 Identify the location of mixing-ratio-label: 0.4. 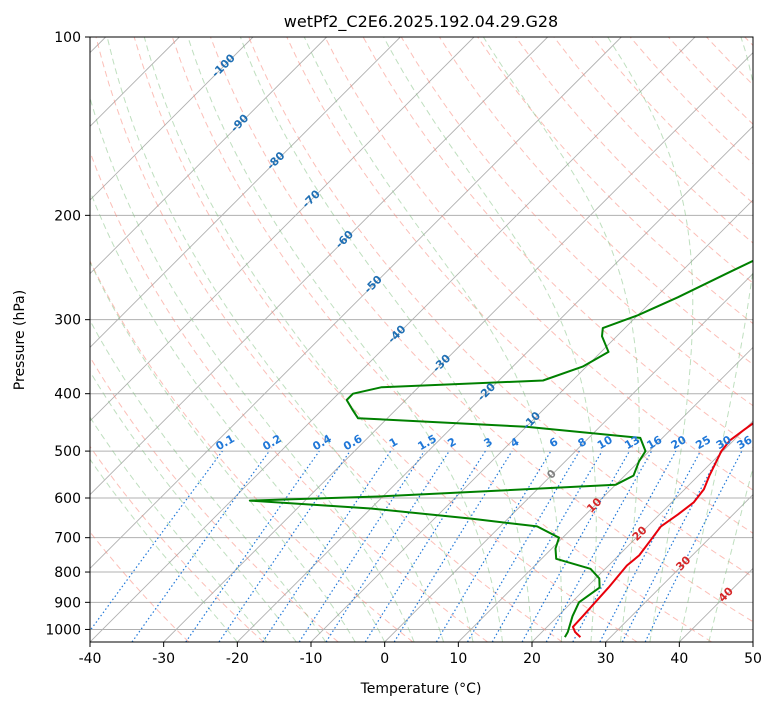
(322, 442).